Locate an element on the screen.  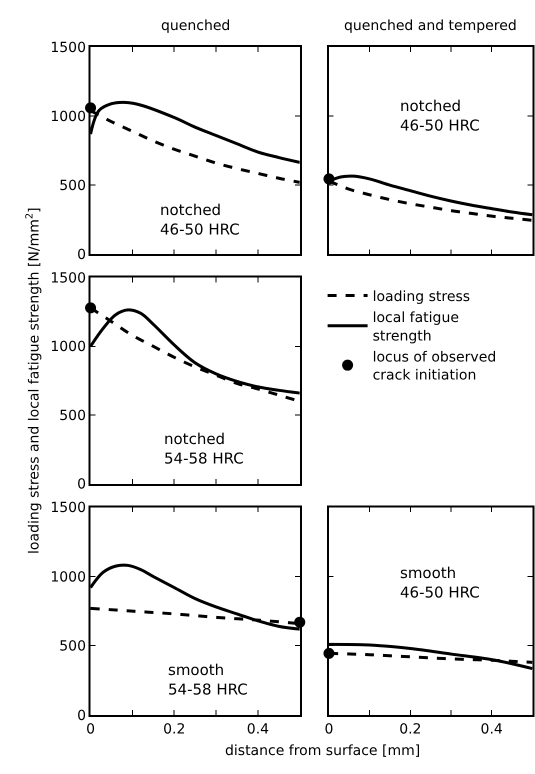
annotation: smooth 54-58 HRC is located at coordinates (208, 679).